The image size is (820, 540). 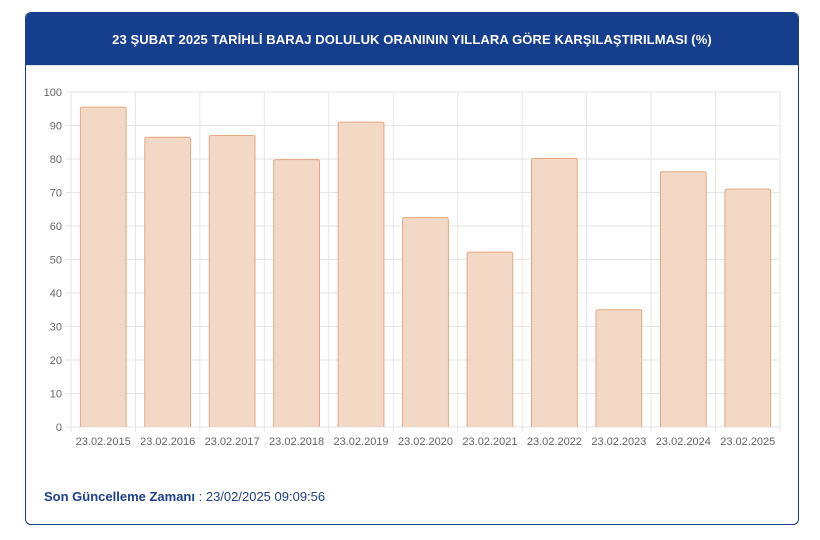 What do you see at coordinates (554, 442) in the screenshot?
I see `x-tick-label: 23.02.2022` at bounding box center [554, 442].